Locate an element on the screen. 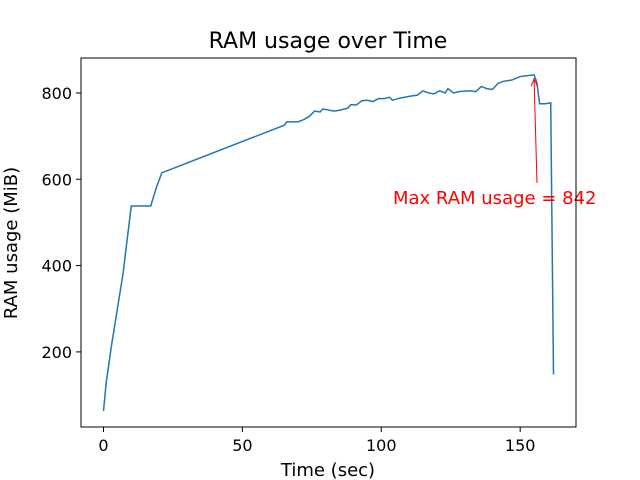 The height and width of the screenshot is (480, 640). x-tick-label: 0 is located at coordinates (103, 445).